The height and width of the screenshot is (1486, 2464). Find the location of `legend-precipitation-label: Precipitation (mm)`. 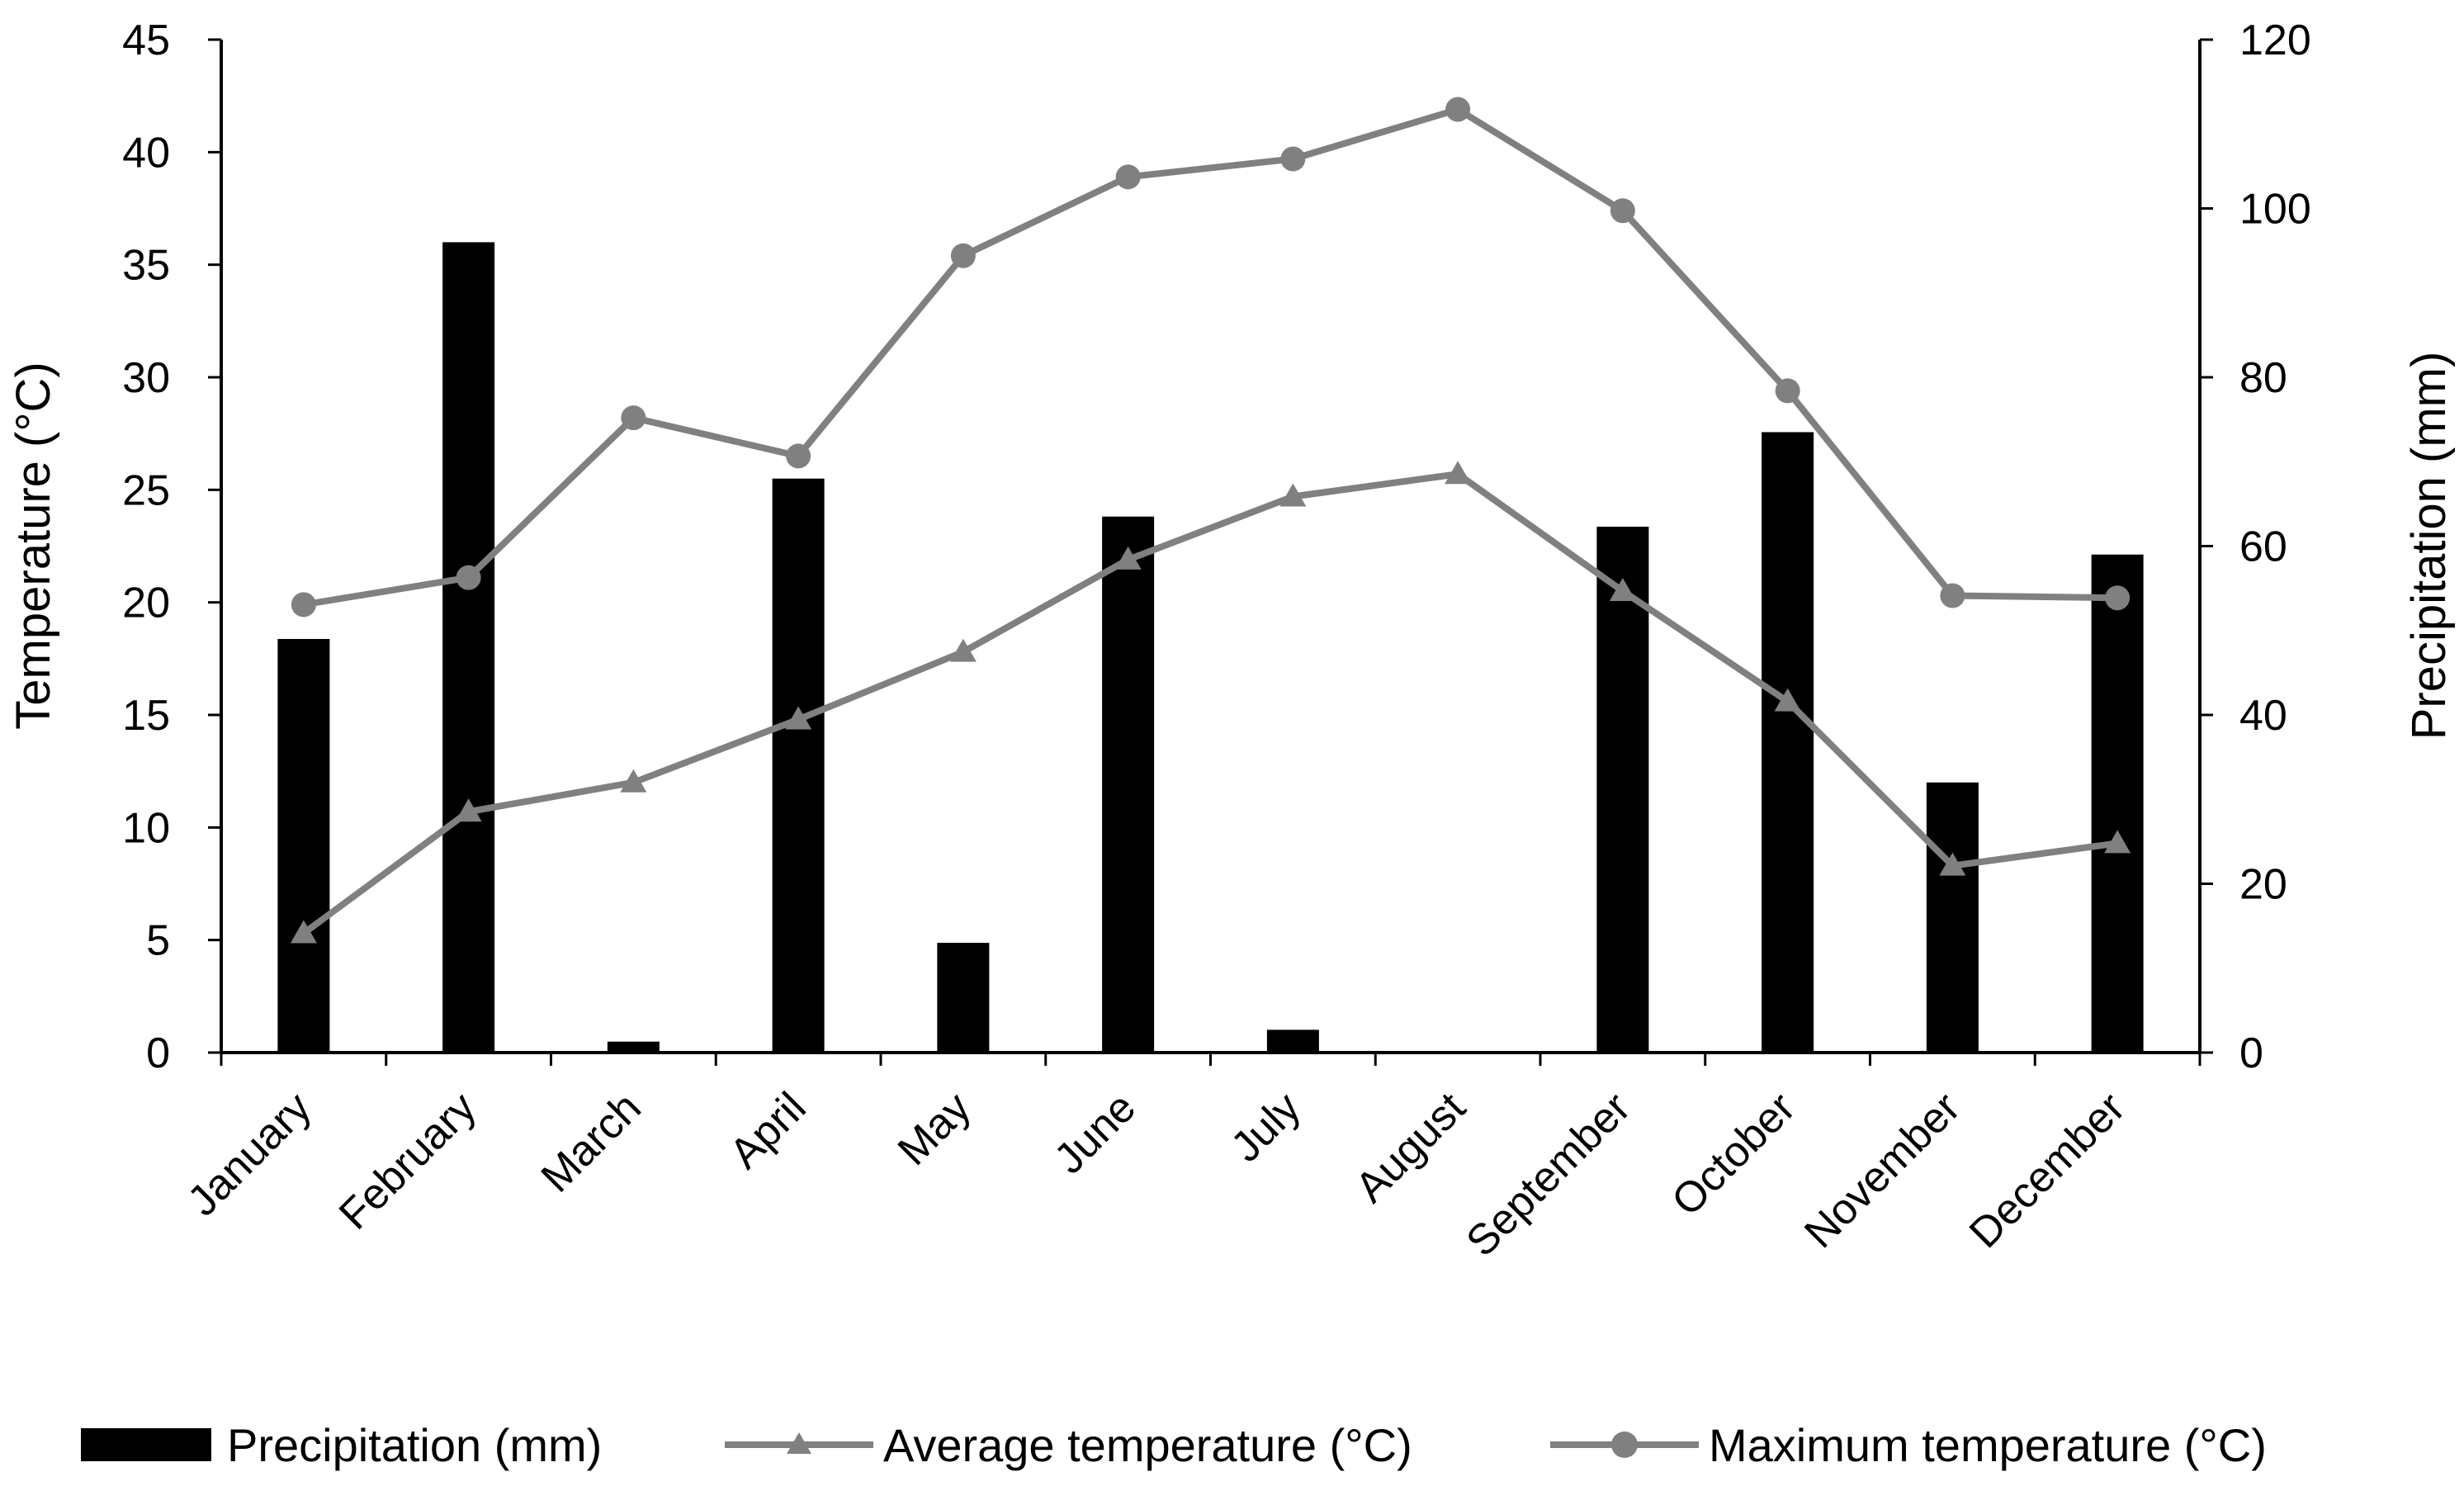

legend-precipitation-label: Precipitation (mm) is located at coordinates (415, 1445).